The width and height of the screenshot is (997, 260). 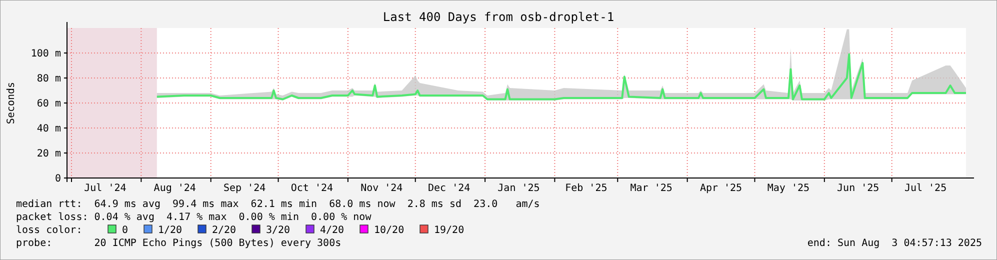 What do you see at coordinates (381, 188) in the screenshot?
I see `x-tick-label: Nov '24` at bounding box center [381, 188].